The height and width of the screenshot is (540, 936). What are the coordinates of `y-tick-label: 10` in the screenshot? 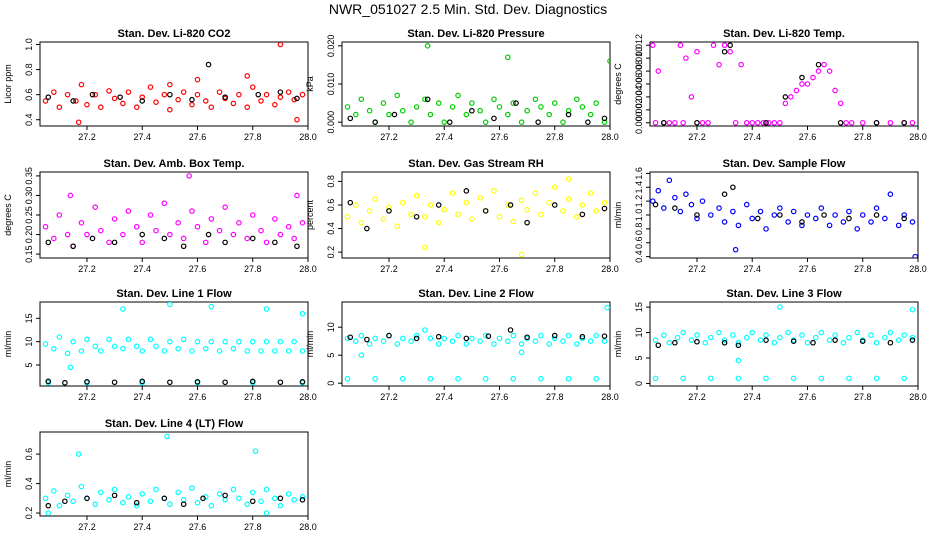 It's located at (639, 333).